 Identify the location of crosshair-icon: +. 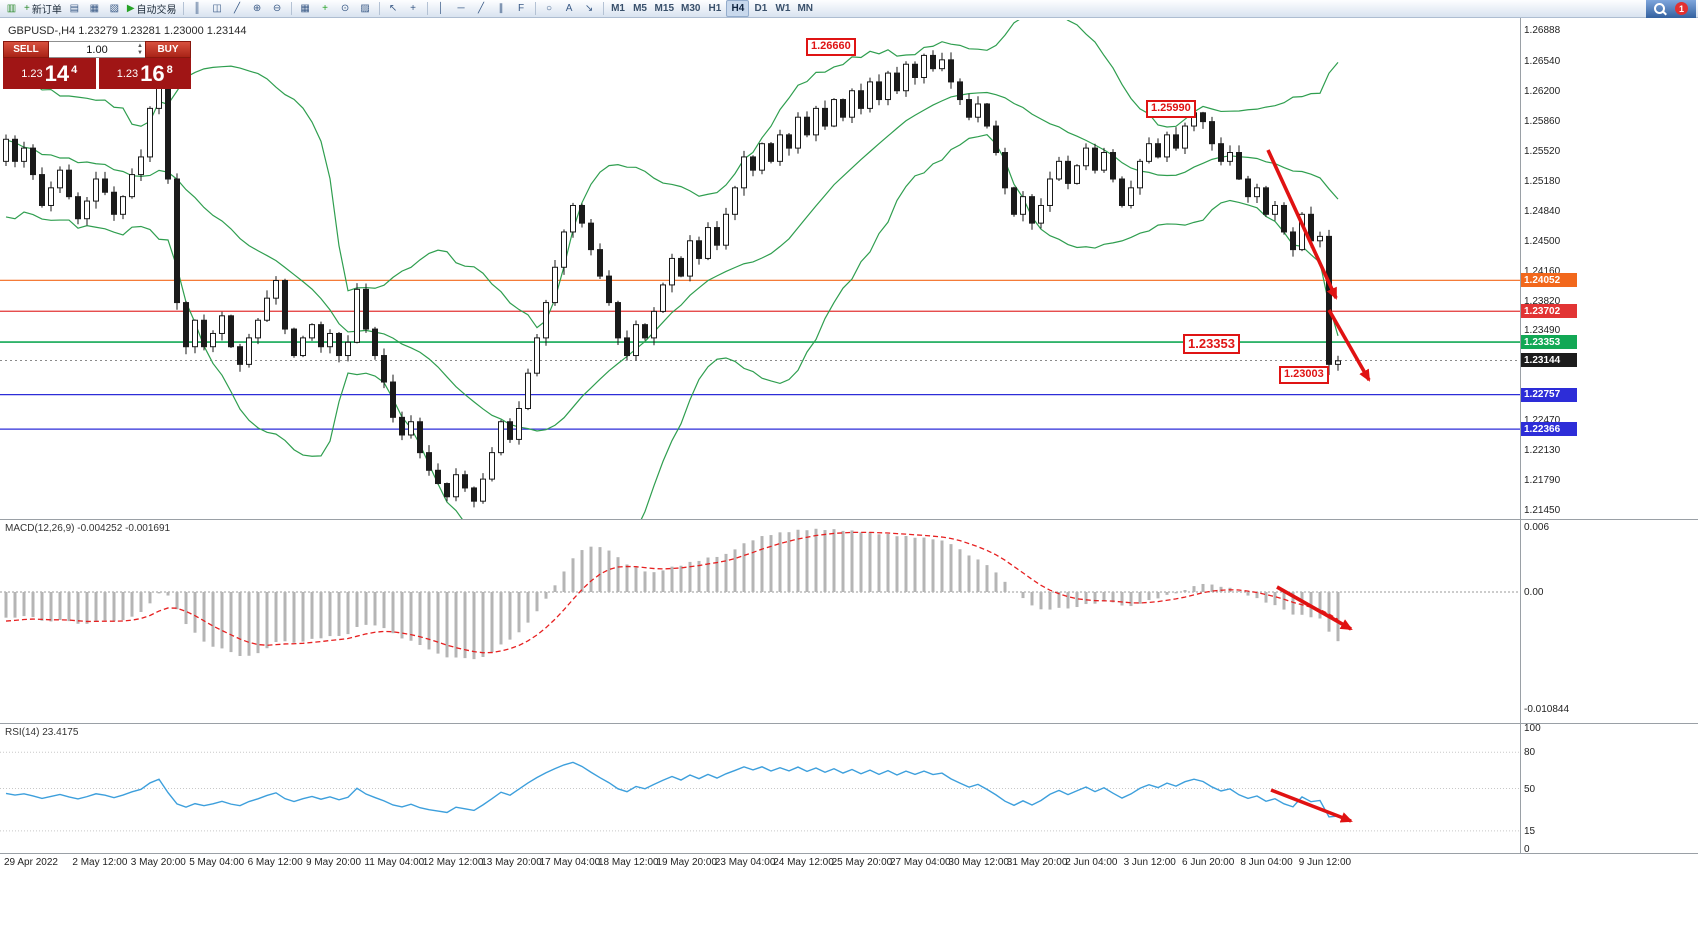
(413, 8).